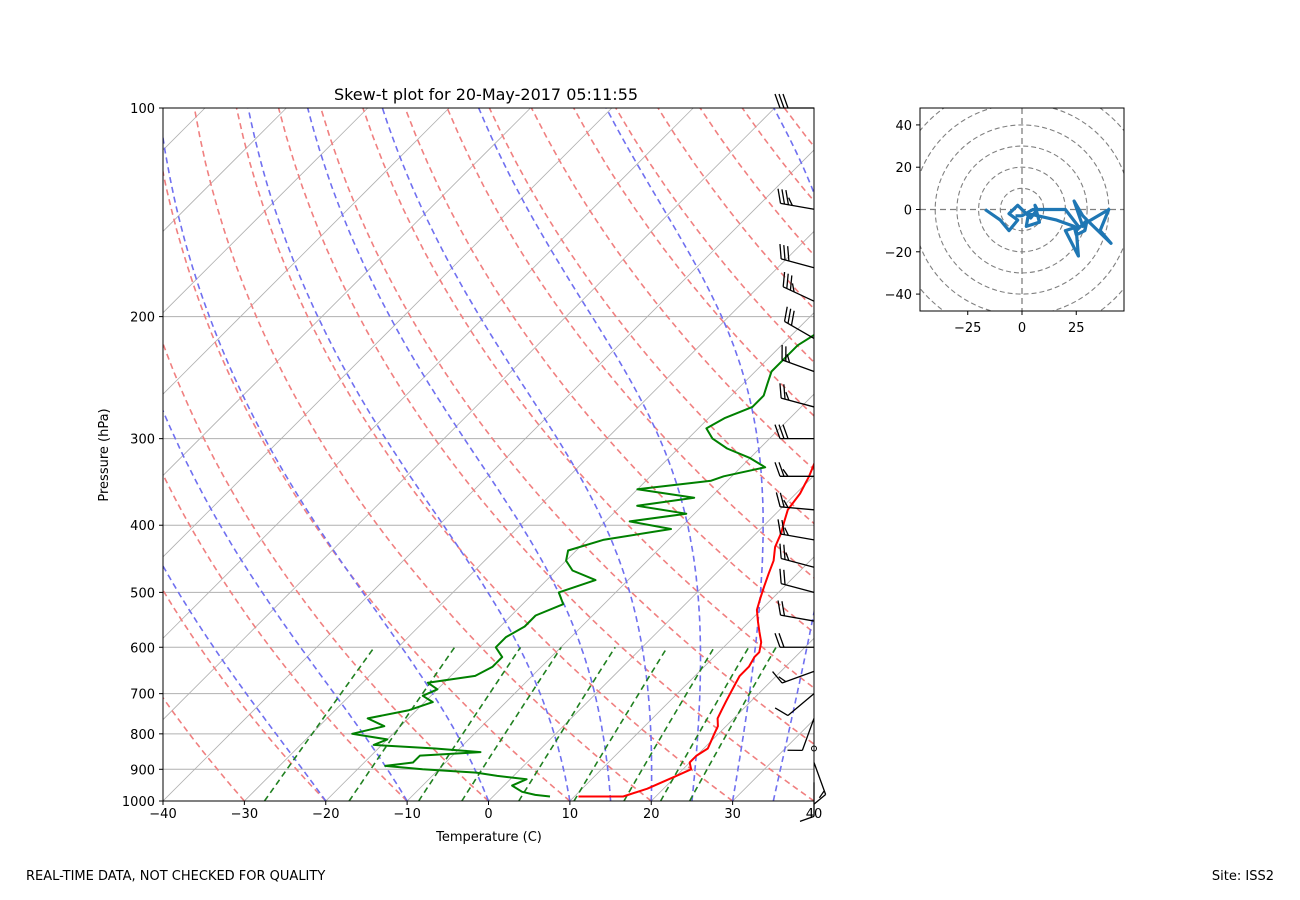 This screenshot has height=900, width=1300. Describe the element at coordinates (967, 328) in the screenshot. I see `hodograph-x-tick-label: −25` at that location.